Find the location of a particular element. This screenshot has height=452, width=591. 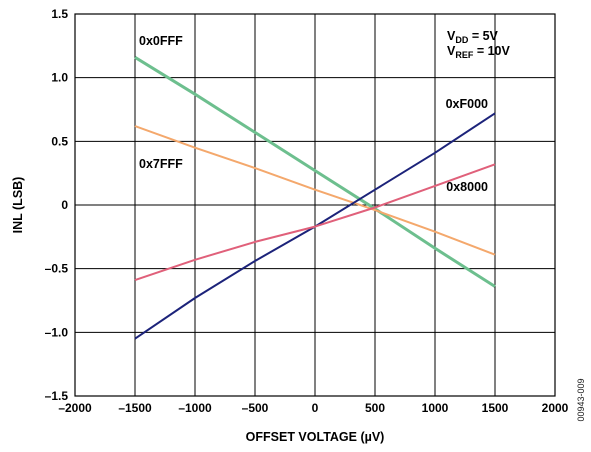

y-tick-label: –0.5 is located at coordinates (57, 269).